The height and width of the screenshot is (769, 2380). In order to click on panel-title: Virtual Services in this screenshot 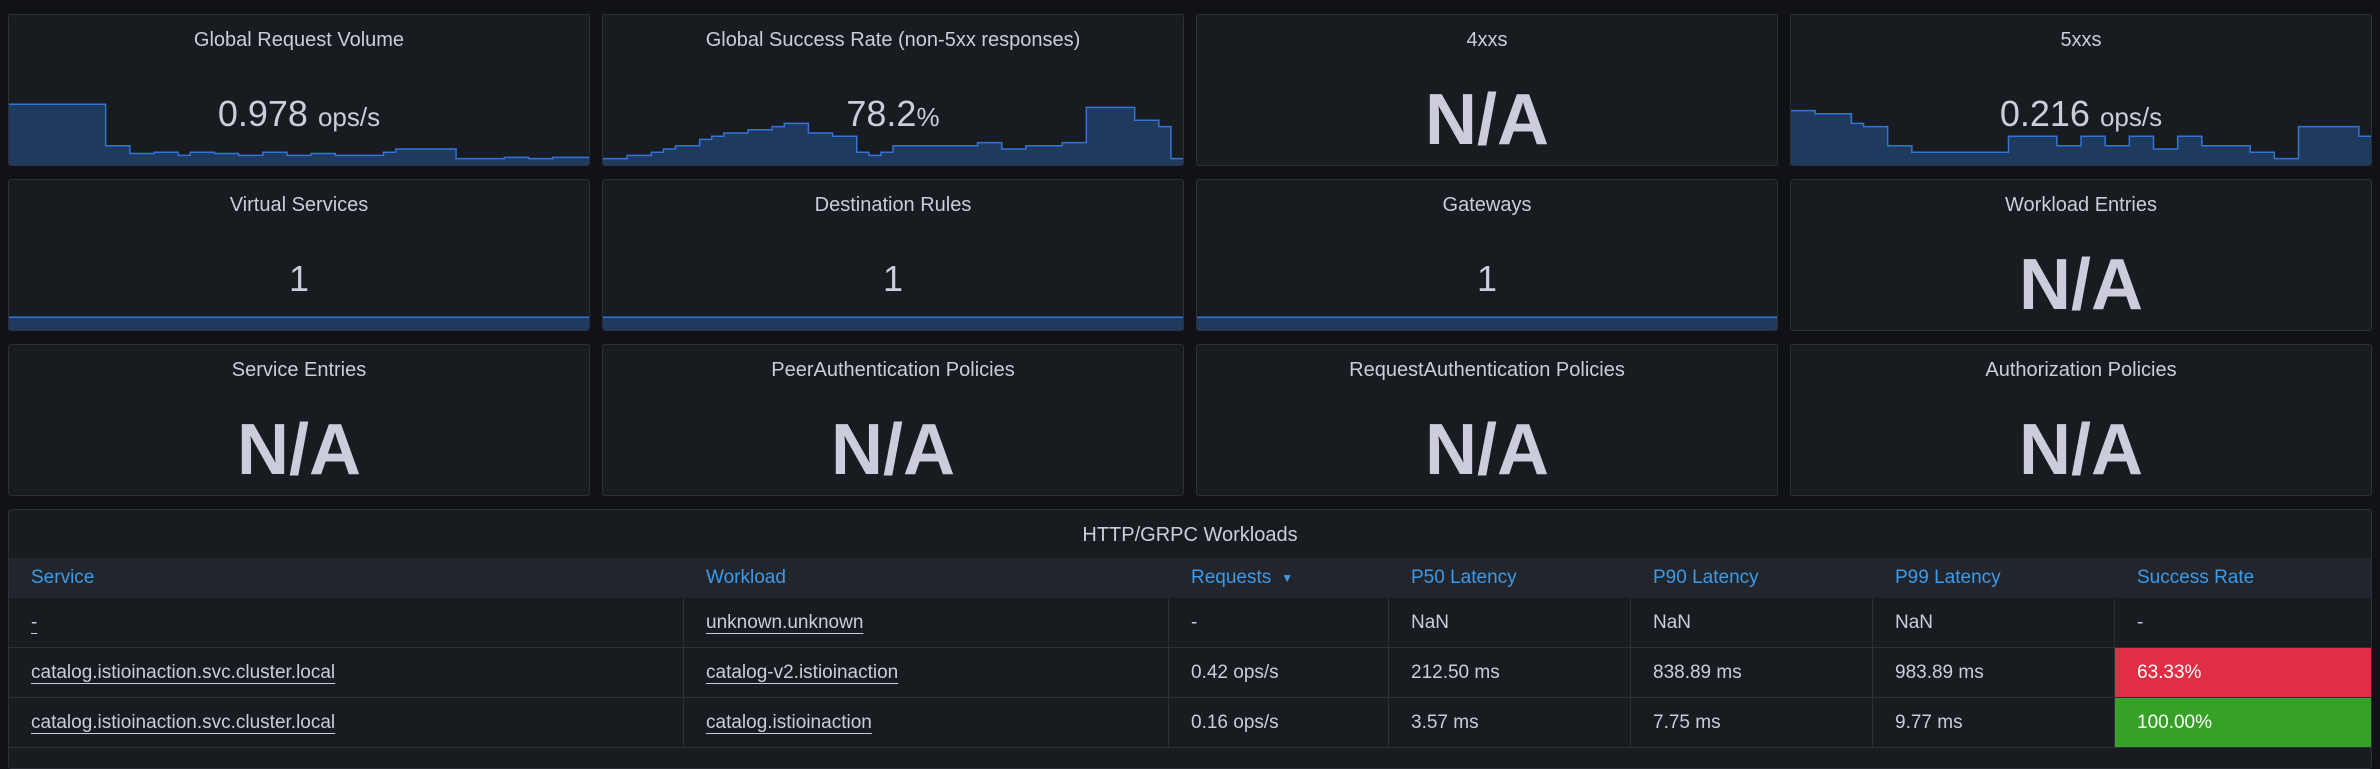, I will do `click(299, 205)`.